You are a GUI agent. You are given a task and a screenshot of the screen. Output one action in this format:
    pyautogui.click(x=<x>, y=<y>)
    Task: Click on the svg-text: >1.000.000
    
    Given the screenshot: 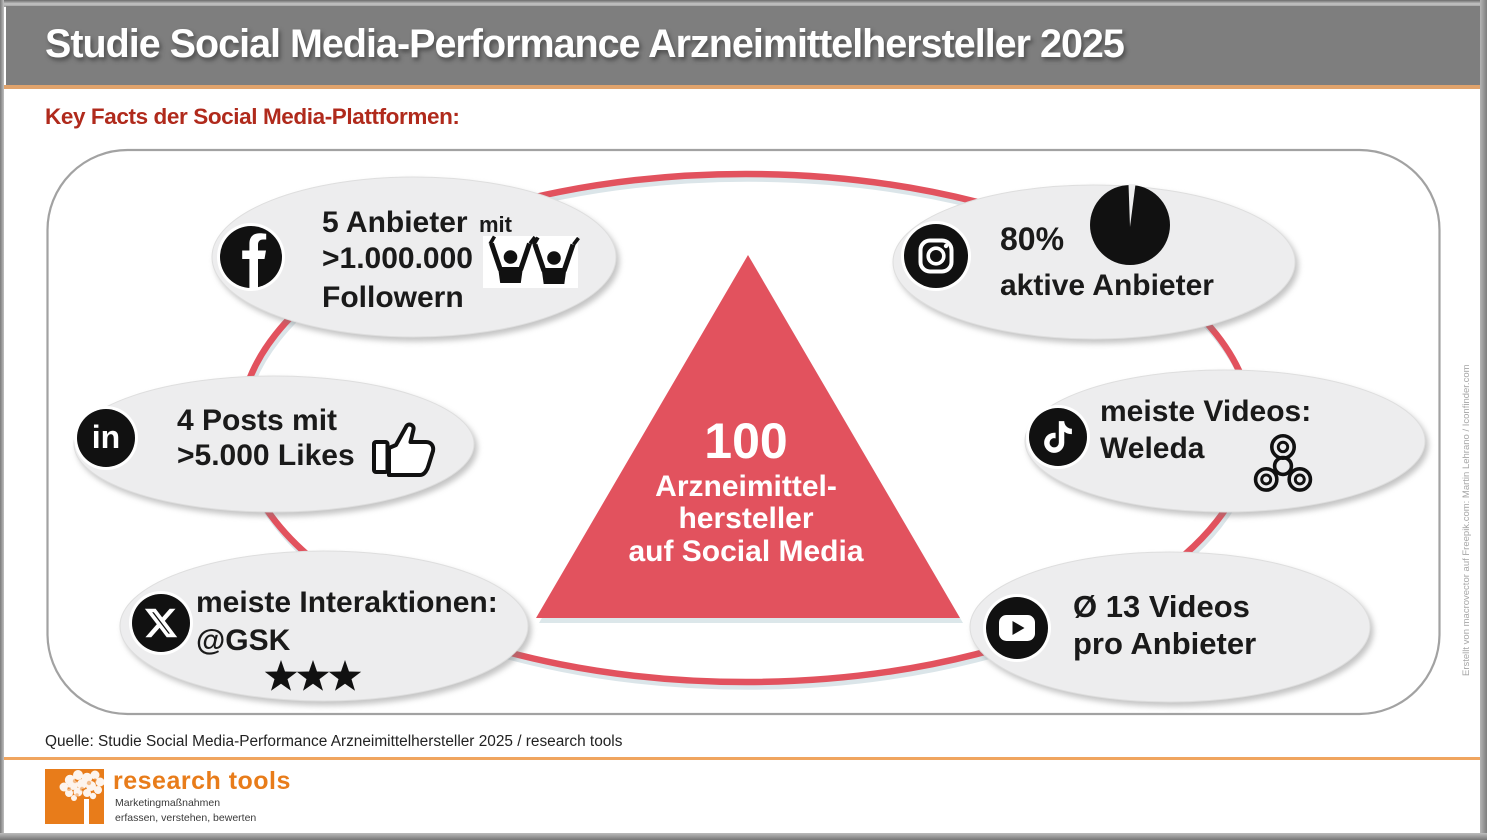 What is the action you would take?
    pyautogui.click(x=397, y=258)
    